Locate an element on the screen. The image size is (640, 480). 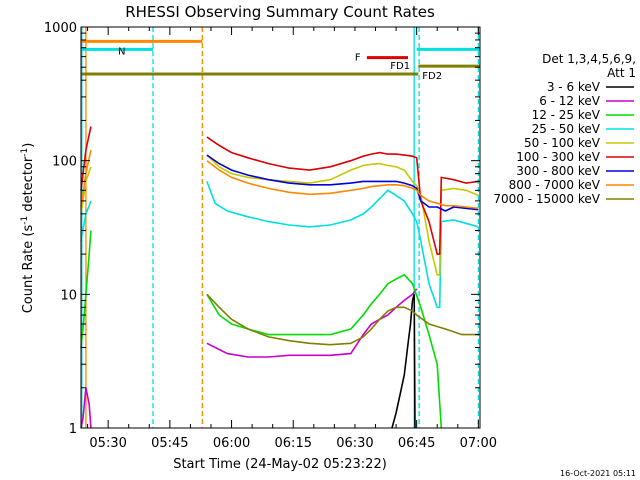
legend-header-line1: Det 1,3,4,5,6,9, is located at coordinates (589, 59).